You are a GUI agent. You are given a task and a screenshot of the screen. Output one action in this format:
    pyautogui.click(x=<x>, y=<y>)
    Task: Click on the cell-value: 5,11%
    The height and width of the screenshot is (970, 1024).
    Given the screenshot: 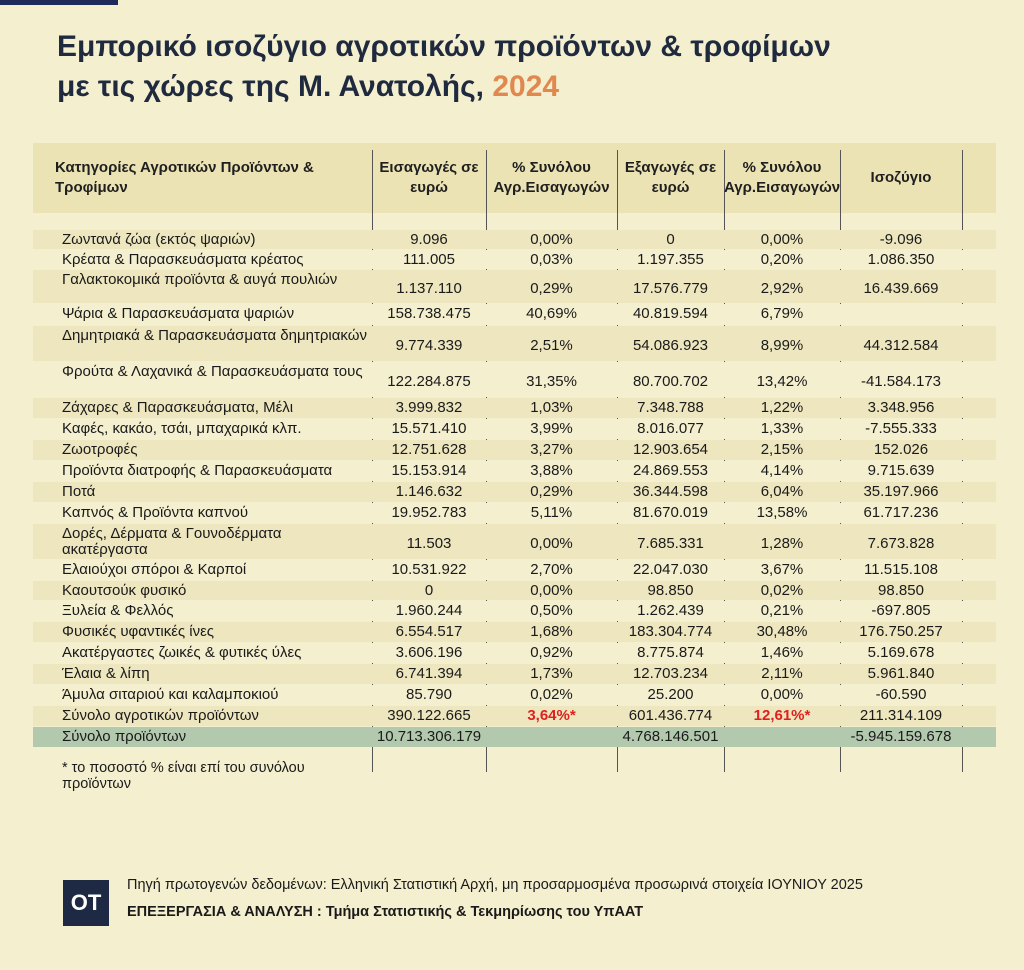 What is the action you would take?
    pyautogui.click(x=551, y=512)
    